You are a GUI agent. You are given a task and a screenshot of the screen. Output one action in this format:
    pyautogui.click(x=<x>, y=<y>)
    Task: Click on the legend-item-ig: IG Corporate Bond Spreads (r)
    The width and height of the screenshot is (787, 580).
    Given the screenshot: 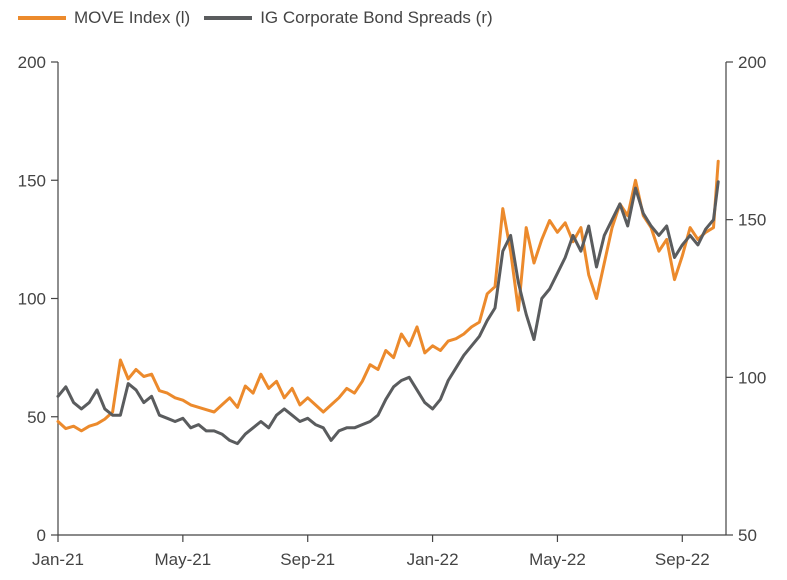 What is the action you would take?
    pyautogui.click(x=348, y=18)
    